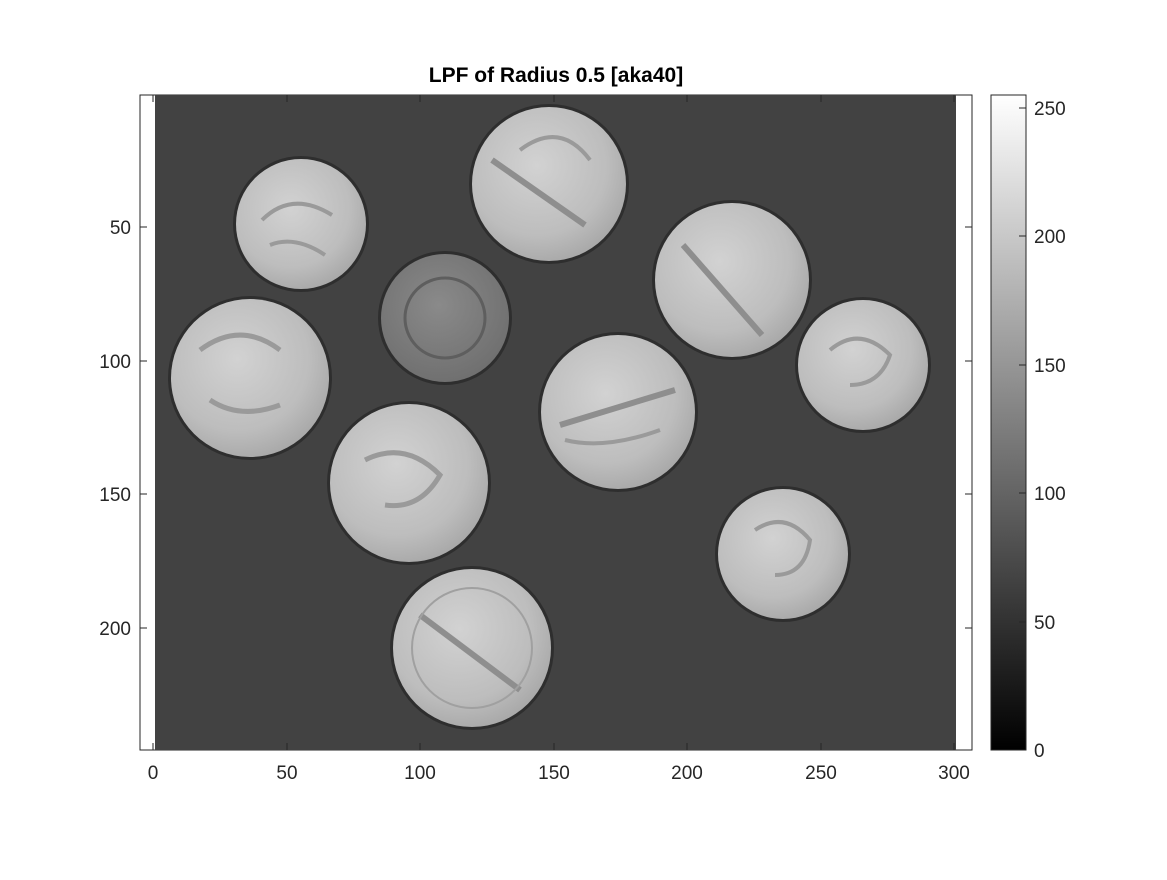 The height and width of the screenshot is (880, 1167). I want to click on x-tick-label: 0, so click(153, 773).